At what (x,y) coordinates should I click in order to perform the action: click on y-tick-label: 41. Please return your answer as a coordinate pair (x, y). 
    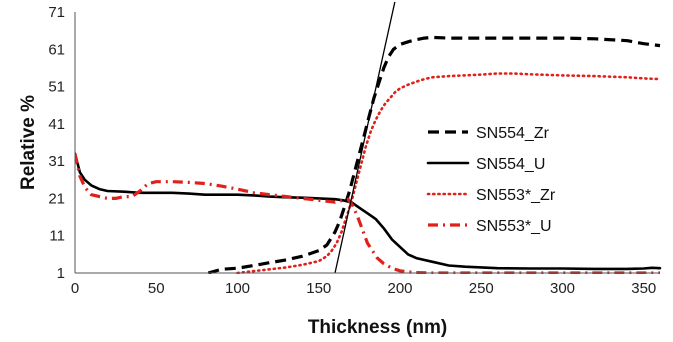
    Looking at the image, I should click on (56, 124).